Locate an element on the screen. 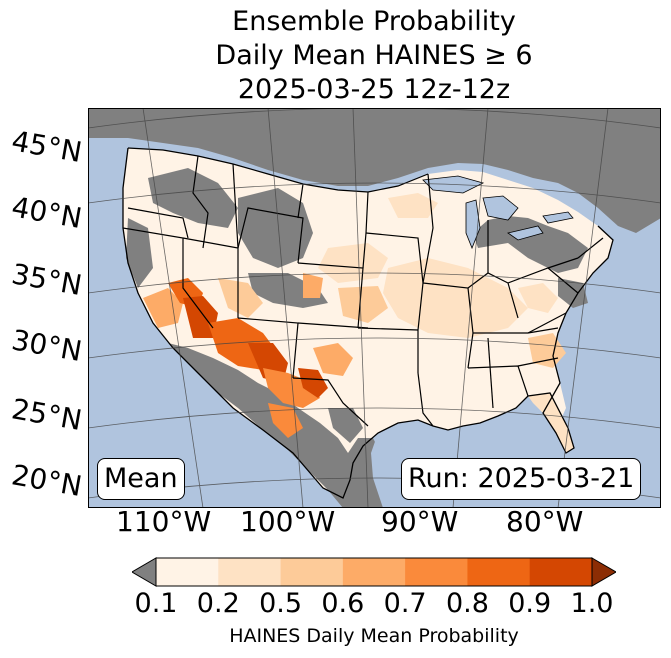 Image resolution: width=671 pixels, height=658 pixels. colorbar-under is located at coordinates (144, 572).